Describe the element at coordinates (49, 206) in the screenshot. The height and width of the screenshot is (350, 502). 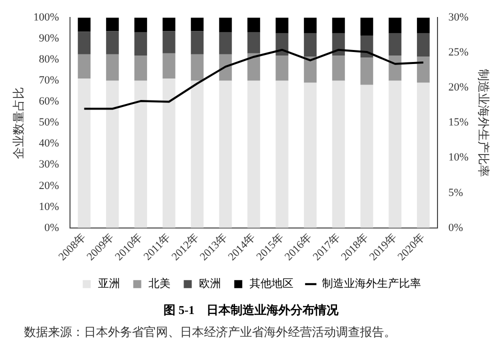
I see `y-tick-label: 10%` at that location.